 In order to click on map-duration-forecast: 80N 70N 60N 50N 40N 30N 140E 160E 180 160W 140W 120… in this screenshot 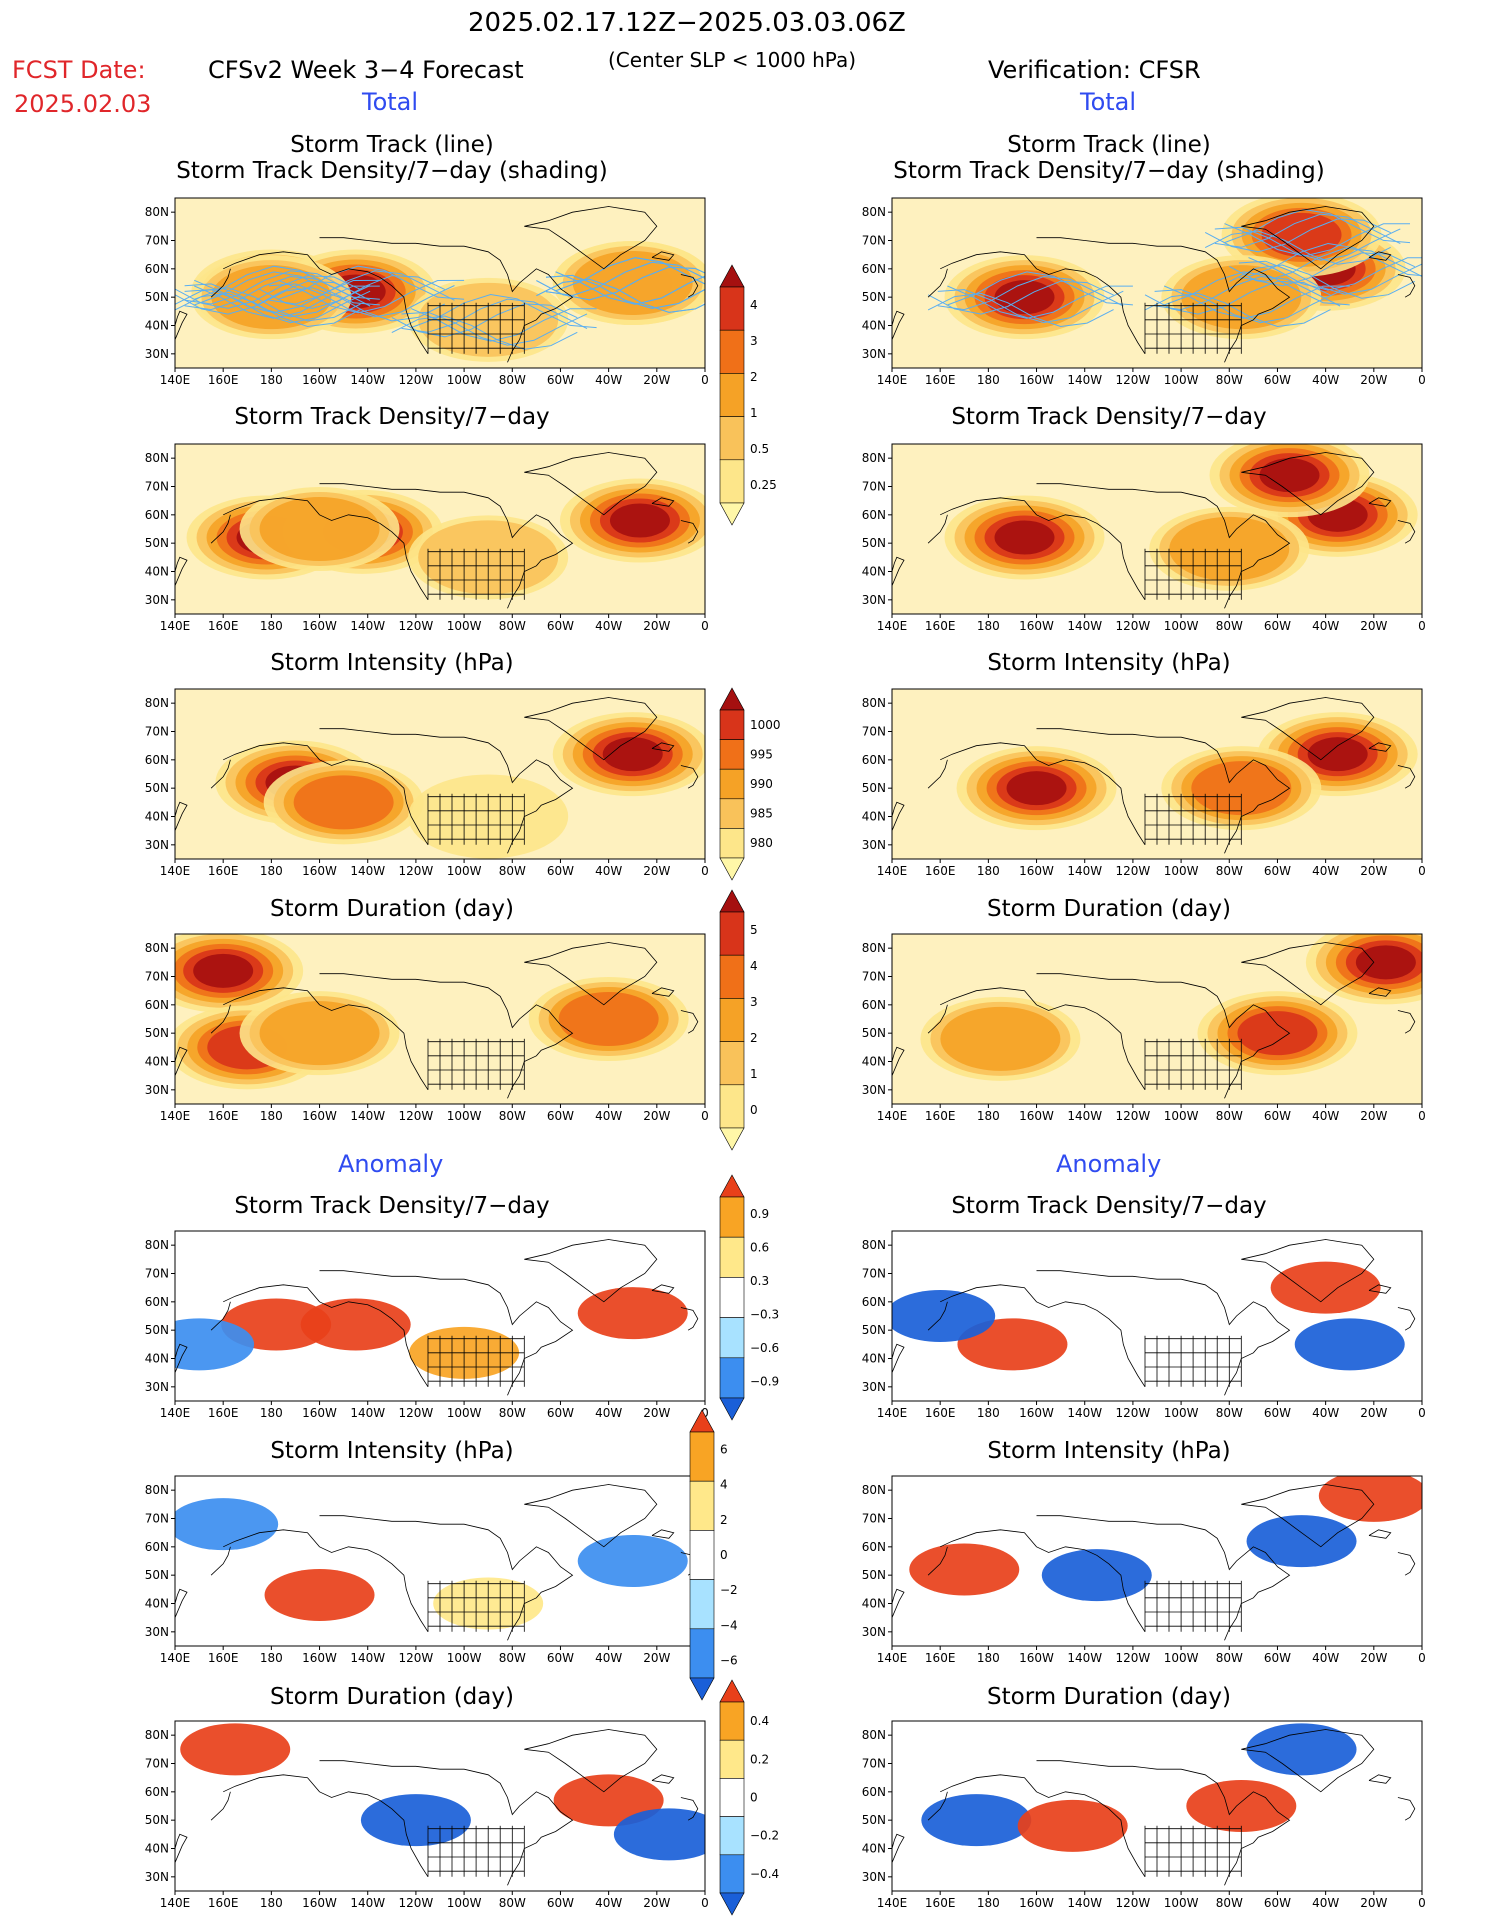, I will do `click(420, 1026)`.